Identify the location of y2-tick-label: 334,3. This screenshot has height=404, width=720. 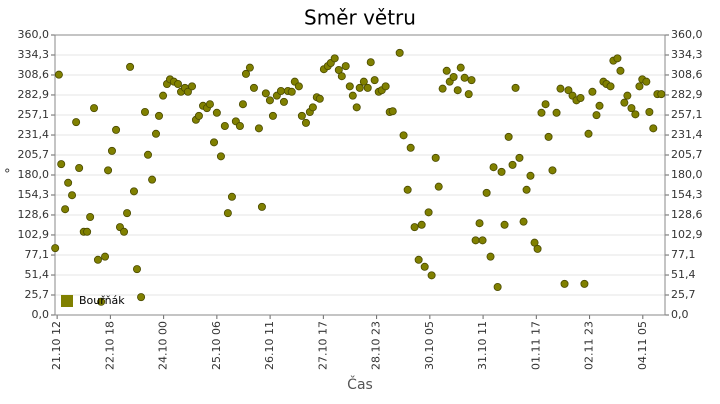
(687, 54).